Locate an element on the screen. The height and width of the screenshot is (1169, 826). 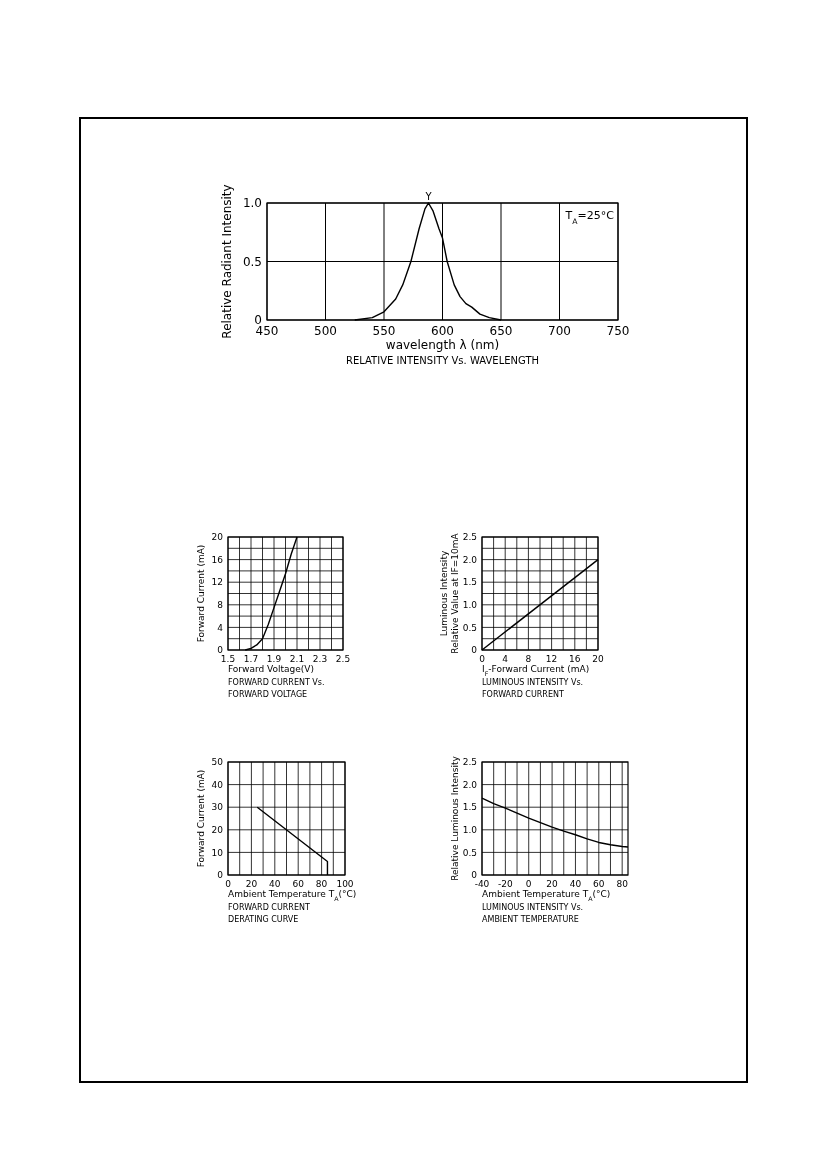
y-axis-title: Relative Luminous Intensity is located at coordinates (455, 818).